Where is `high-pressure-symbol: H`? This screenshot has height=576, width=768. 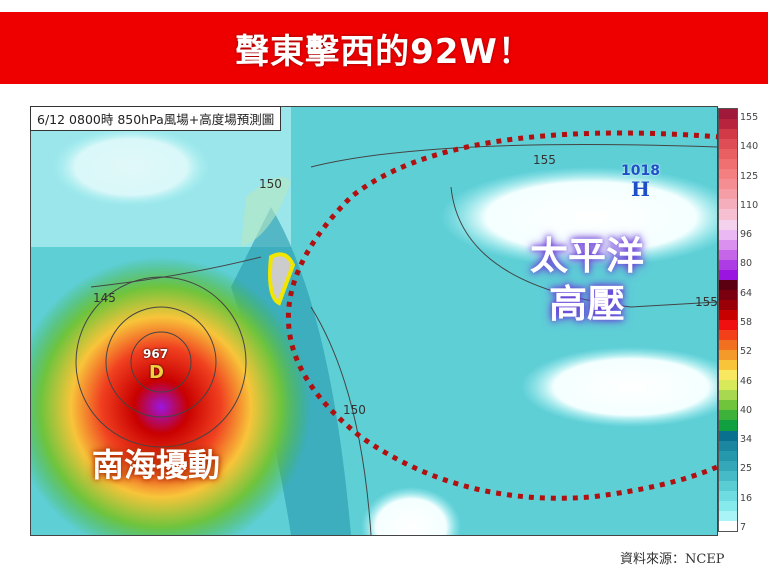 high-pressure-symbol: H is located at coordinates (640, 189).